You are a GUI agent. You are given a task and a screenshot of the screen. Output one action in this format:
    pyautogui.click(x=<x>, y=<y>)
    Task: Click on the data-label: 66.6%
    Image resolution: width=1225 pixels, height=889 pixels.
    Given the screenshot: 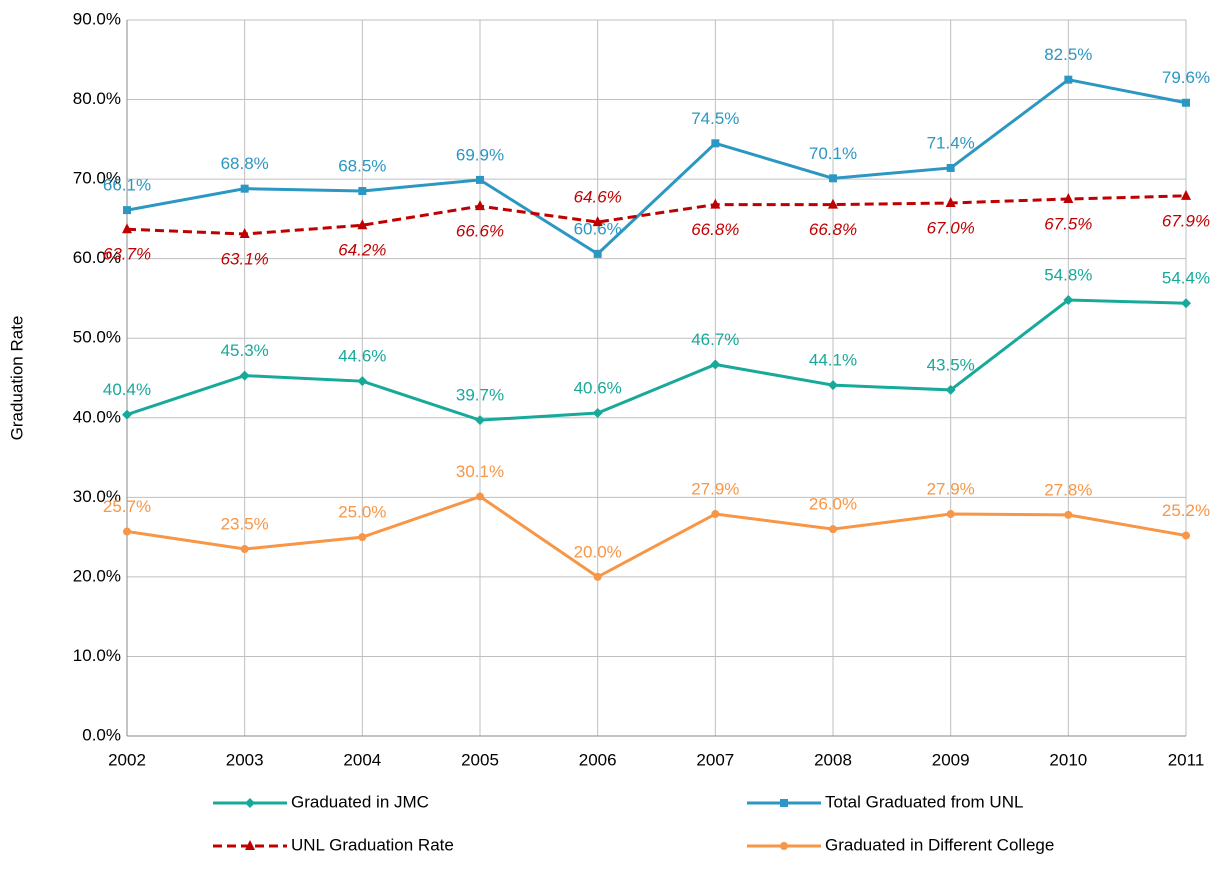 What is the action you would take?
    pyautogui.click(x=480, y=231)
    